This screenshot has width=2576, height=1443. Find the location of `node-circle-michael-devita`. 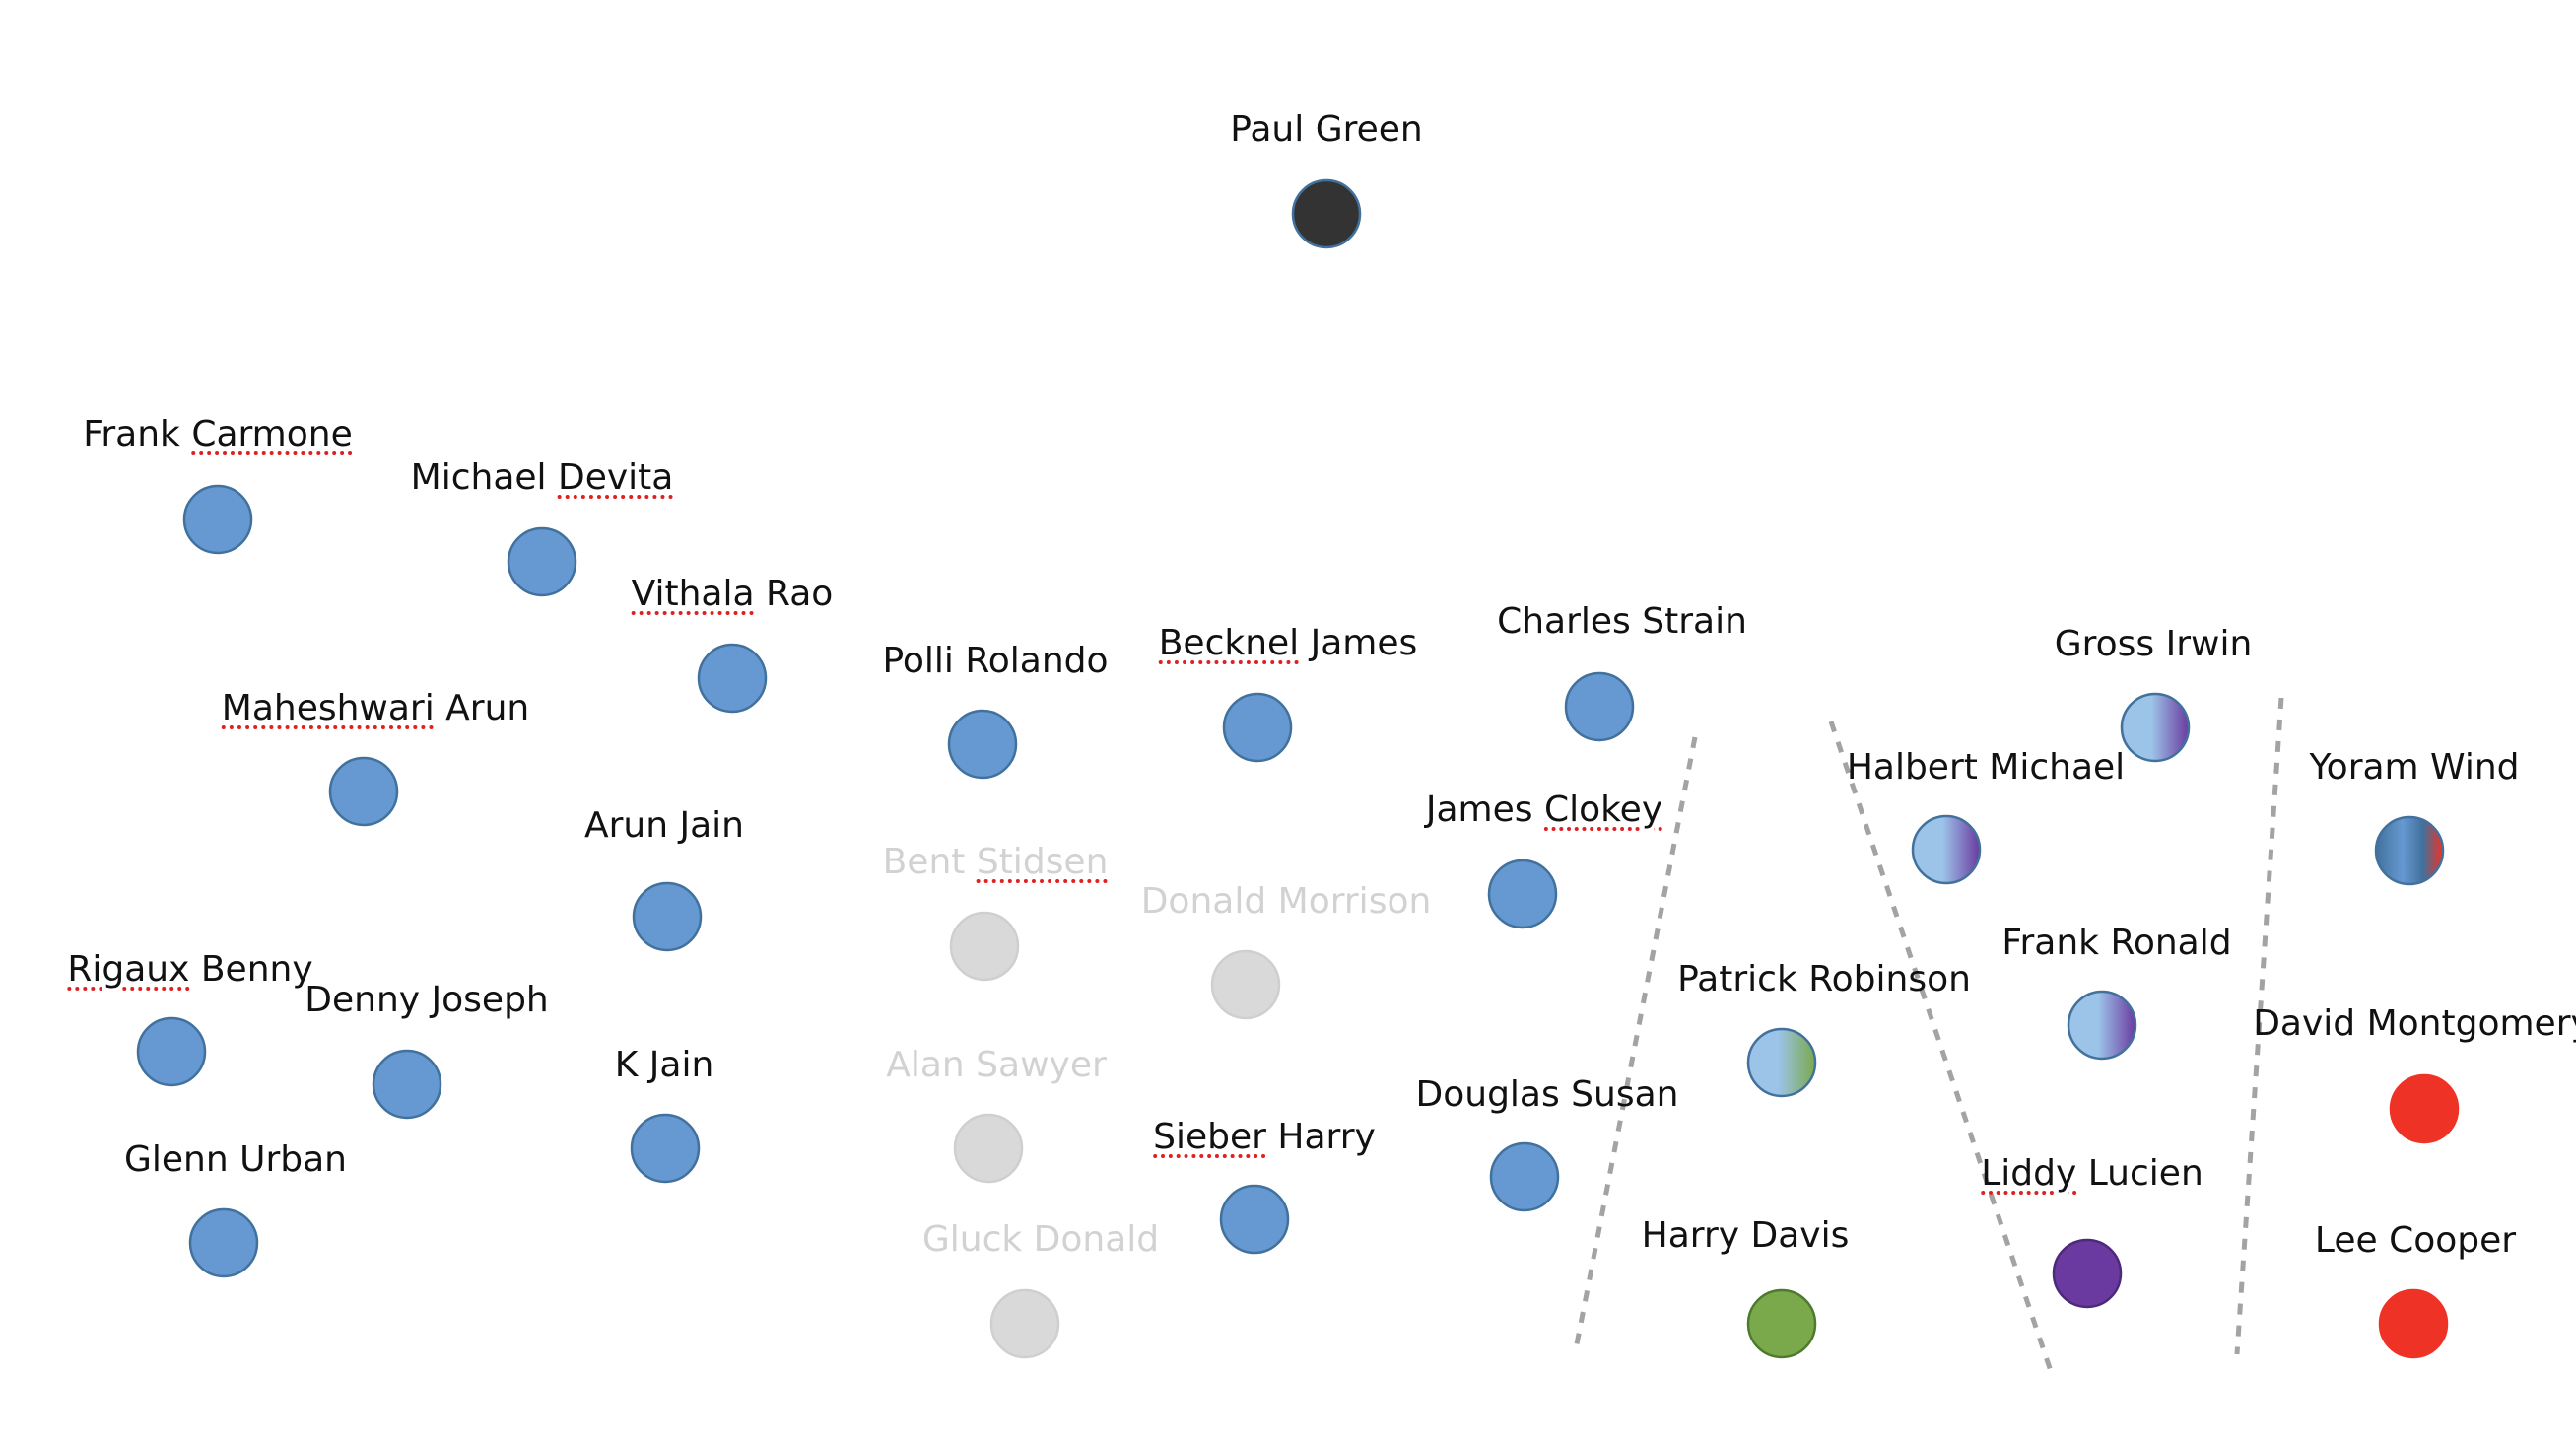

node-circle-michael-devita is located at coordinates (542, 561).